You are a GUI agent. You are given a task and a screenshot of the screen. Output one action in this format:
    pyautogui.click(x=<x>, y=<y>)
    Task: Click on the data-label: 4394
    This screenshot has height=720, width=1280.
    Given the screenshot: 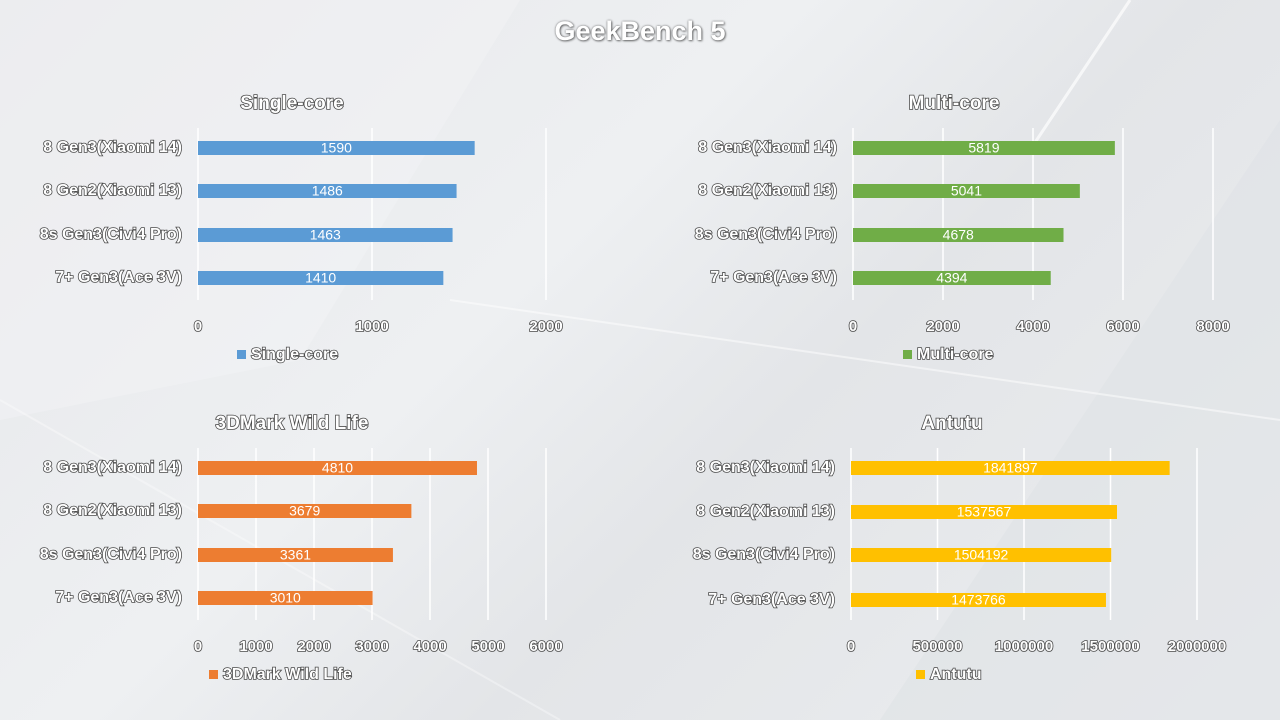 What is the action you would take?
    pyautogui.click(x=951, y=278)
    